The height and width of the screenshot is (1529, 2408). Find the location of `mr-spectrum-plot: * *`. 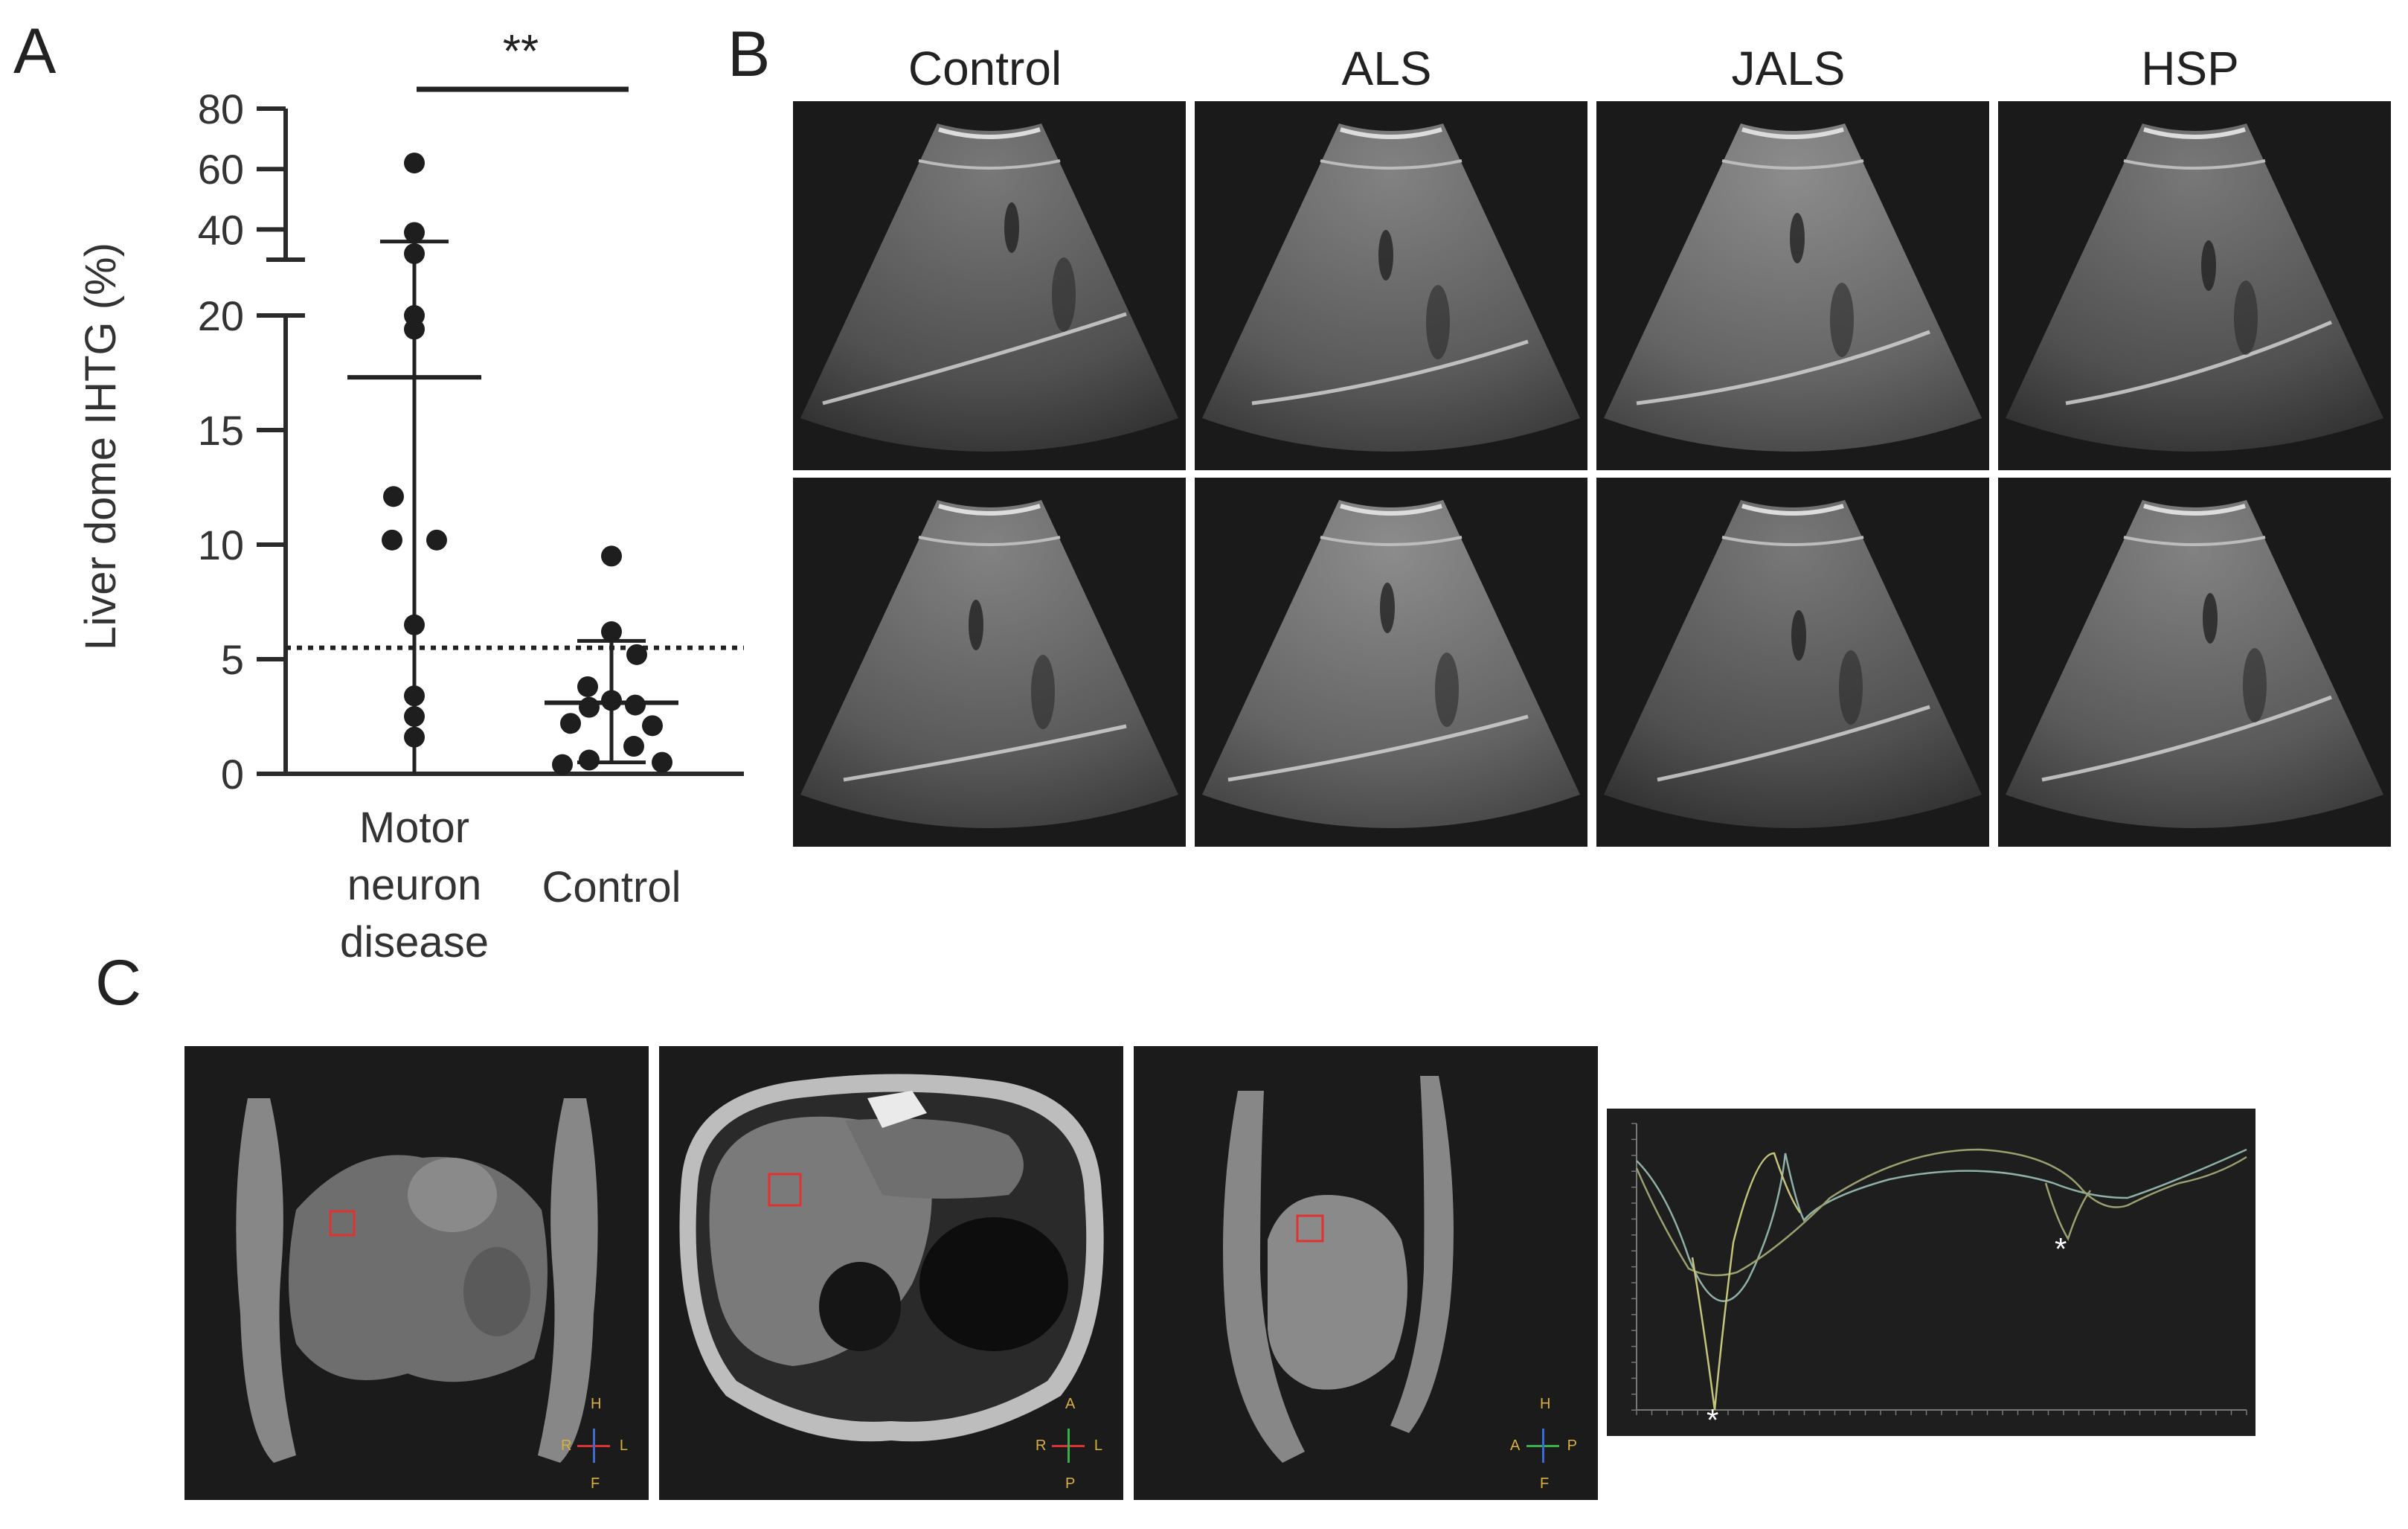

mr-spectrum-plot: * * is located at coordinates (1932, 1272).